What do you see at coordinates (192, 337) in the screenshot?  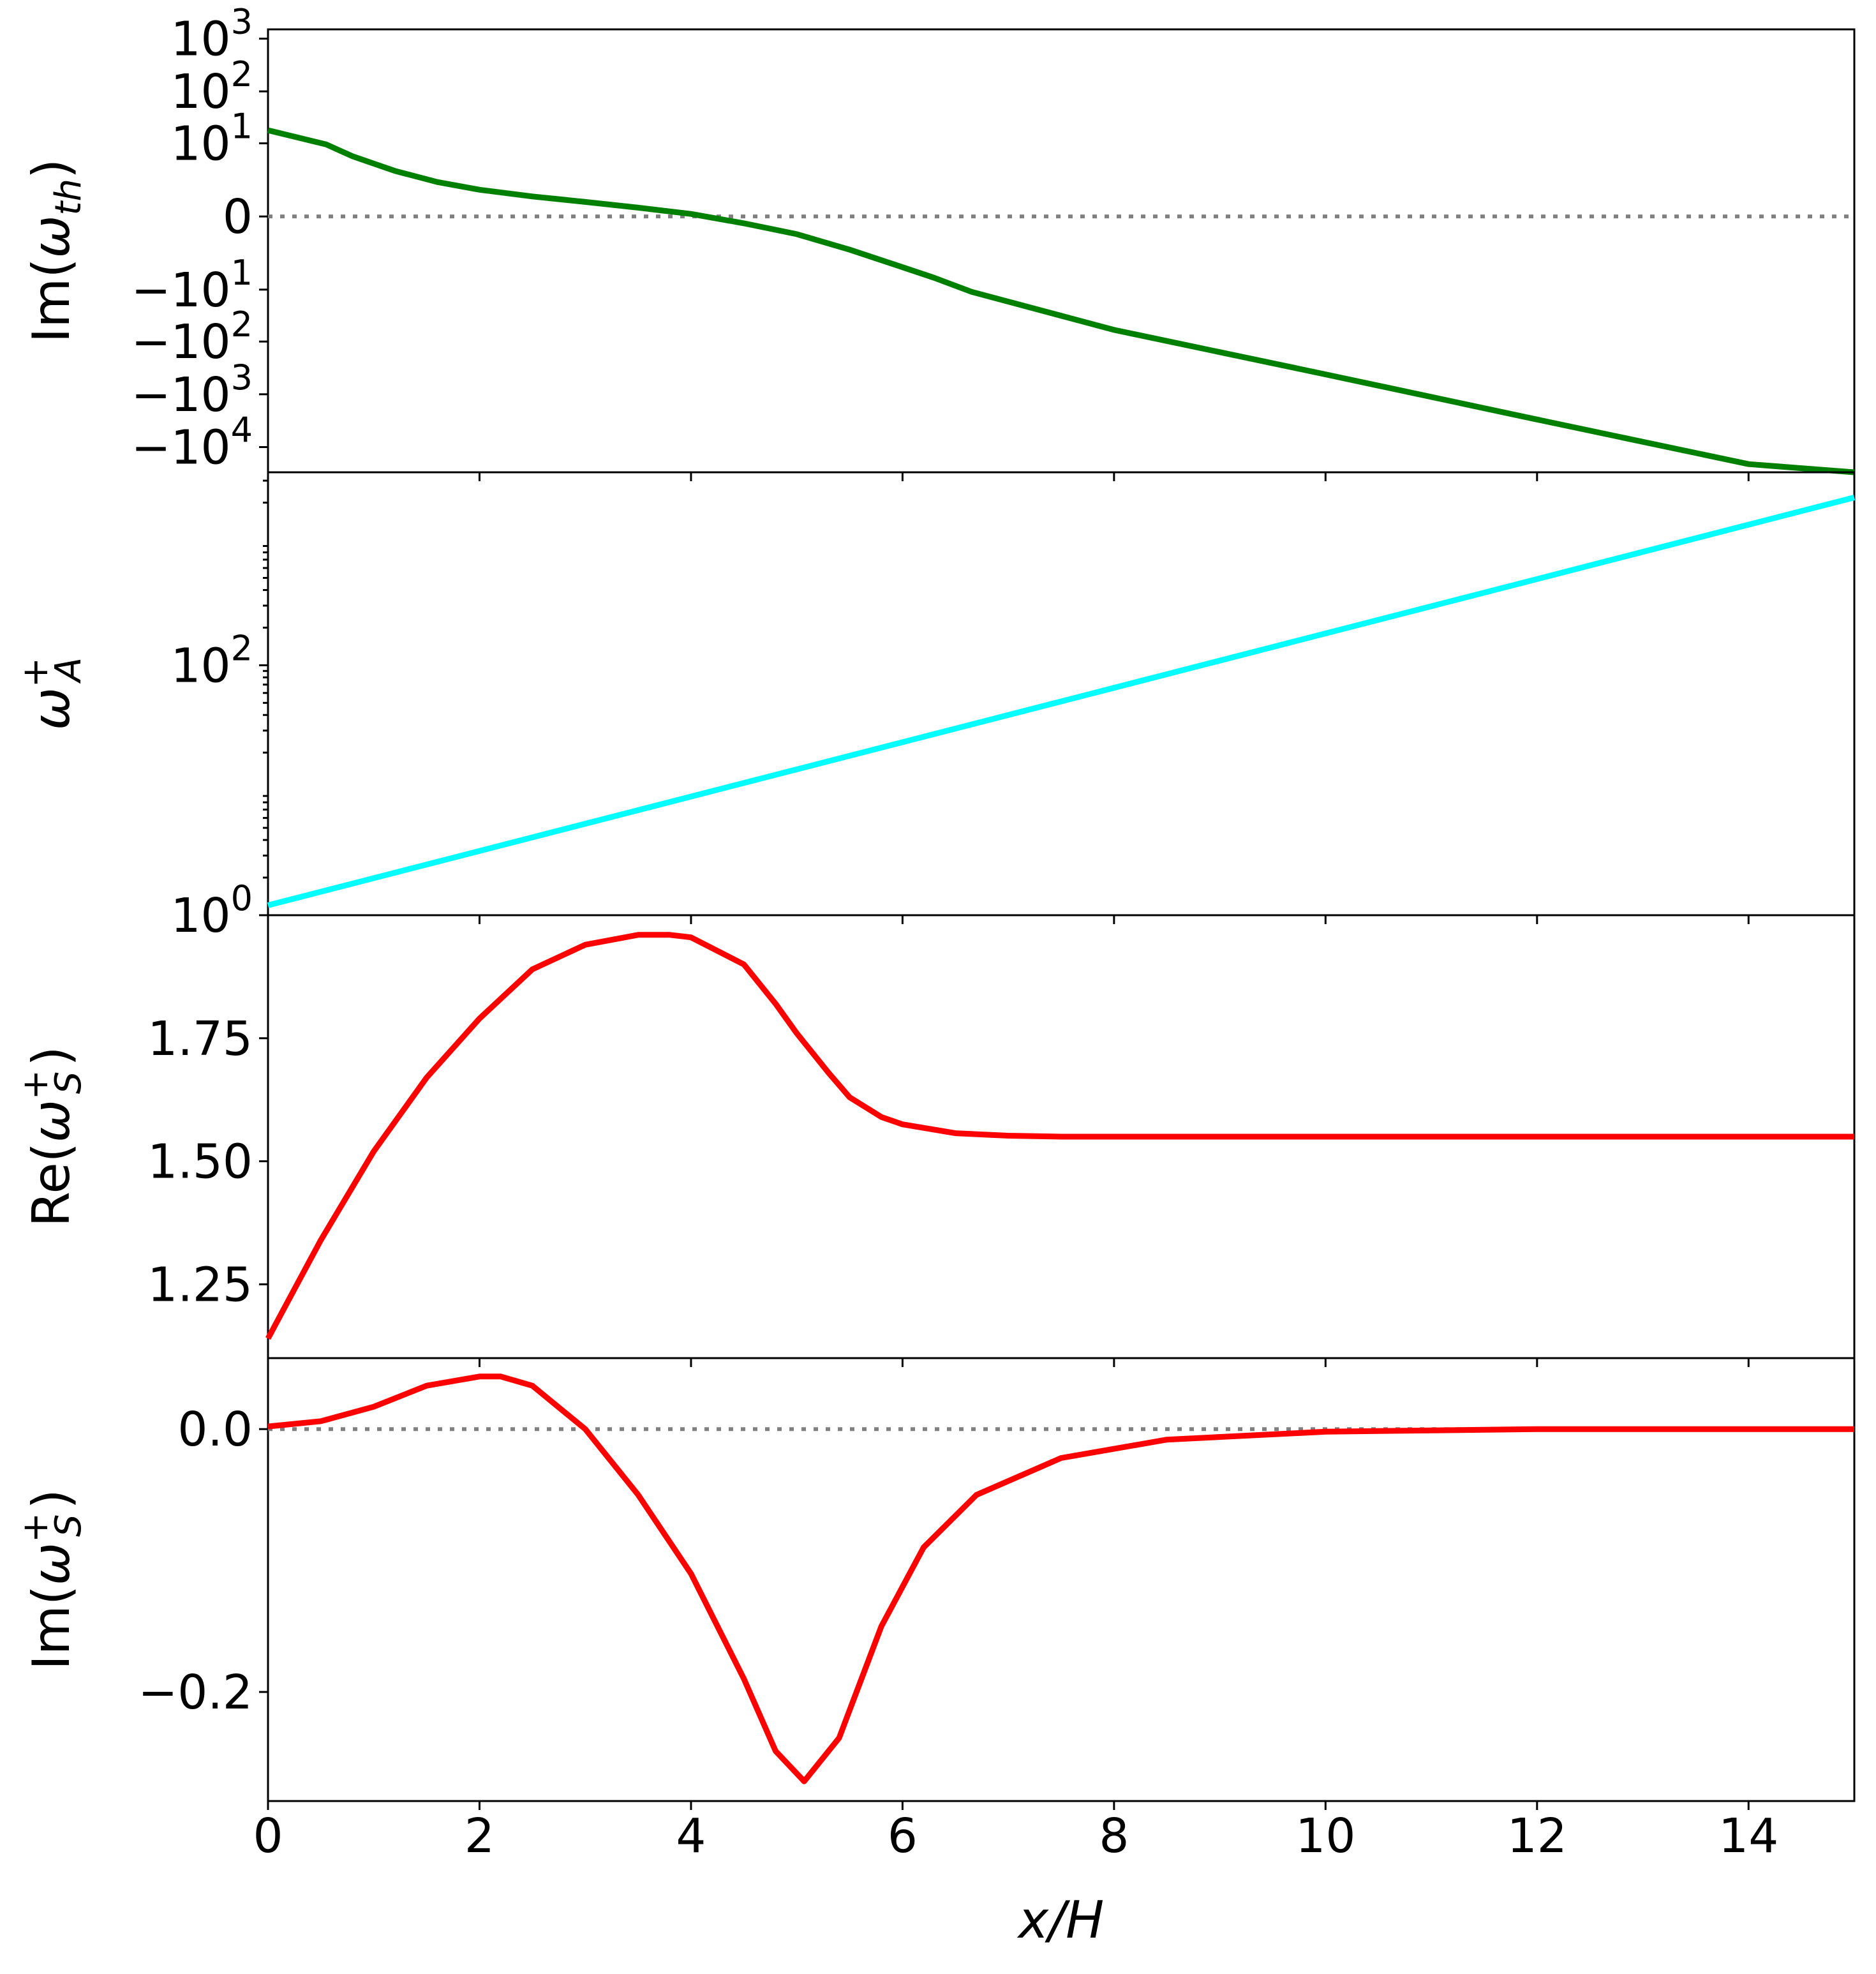 I see `y-tick-label: −102` at bounding box center [192, 337].